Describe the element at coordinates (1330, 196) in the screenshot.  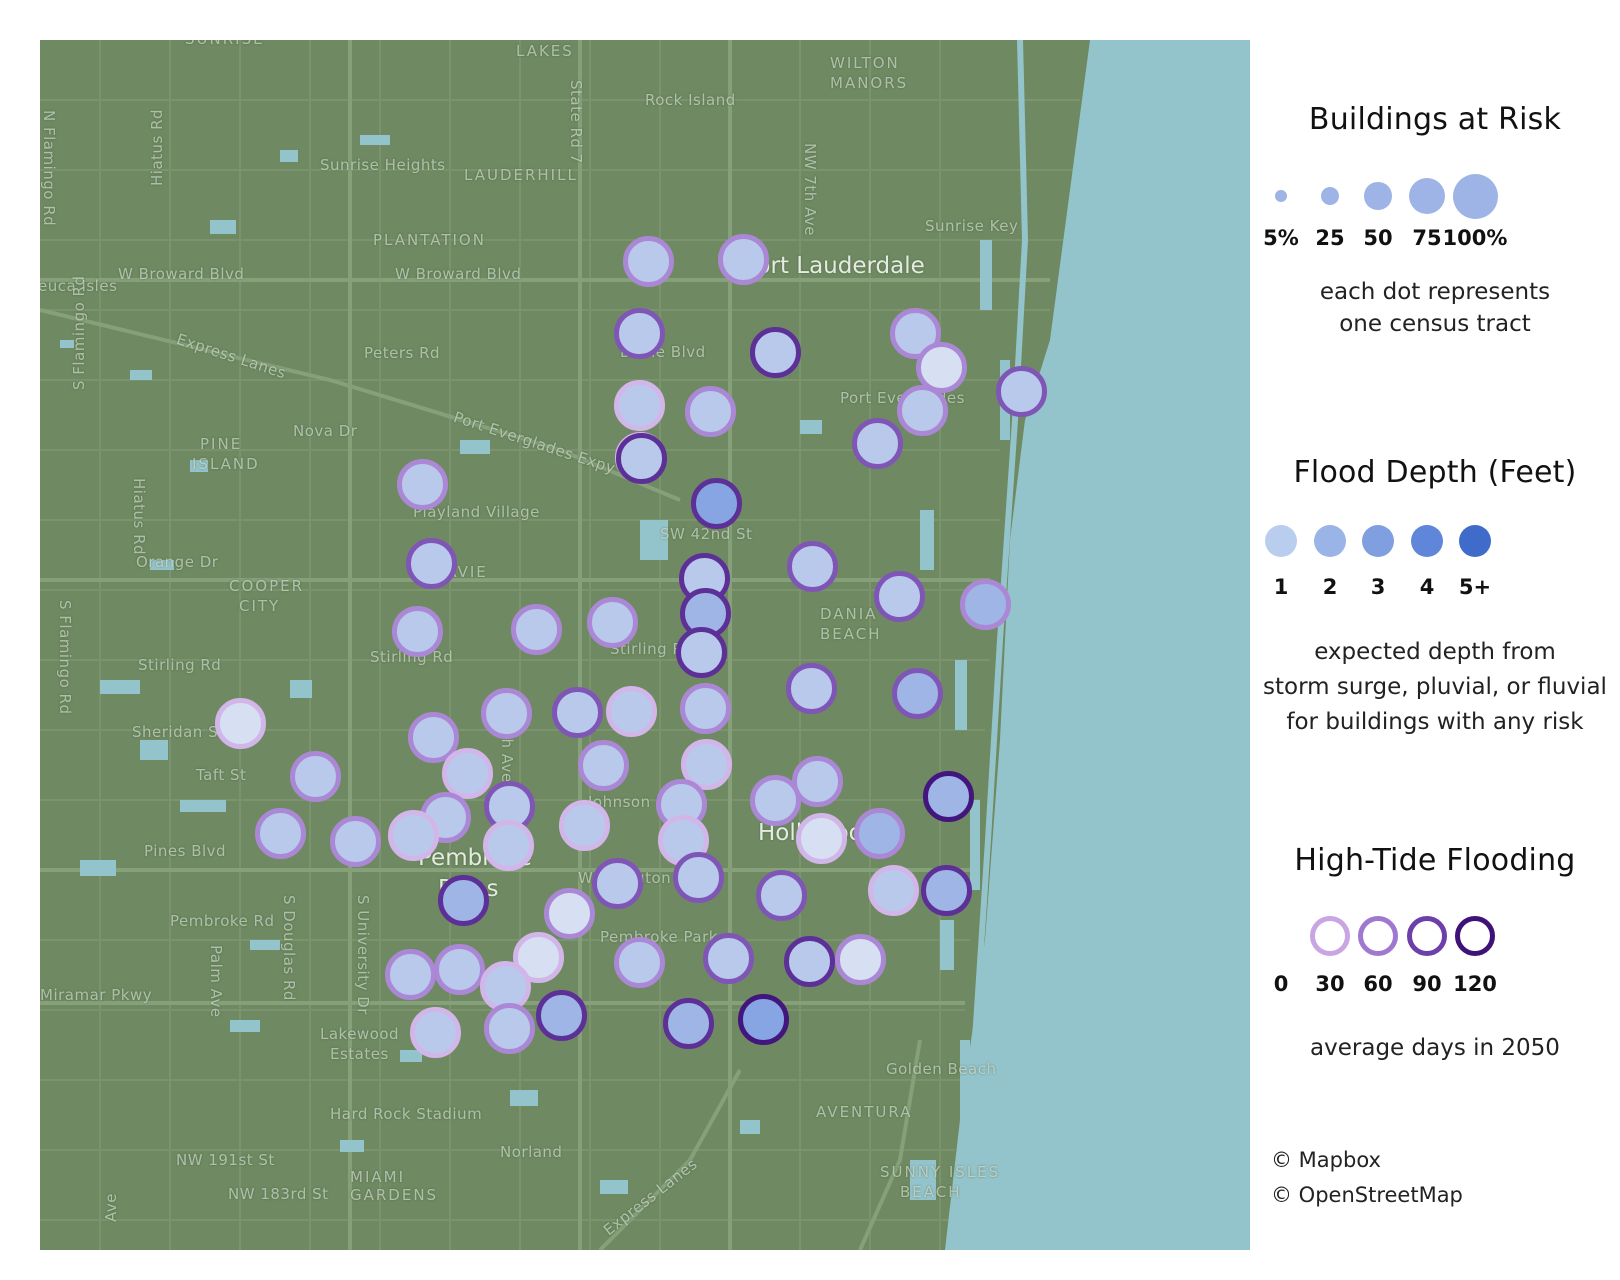
I see `risk-size-dot` at that location.